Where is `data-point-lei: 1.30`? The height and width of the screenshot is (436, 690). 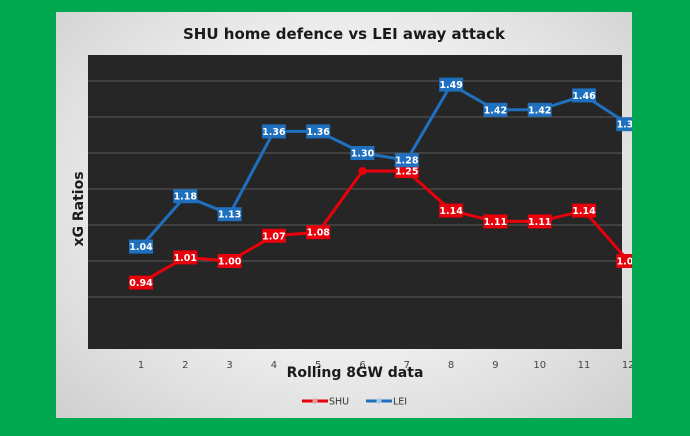 data-point-lei: 1.30 is located at coordinates (362, 153).